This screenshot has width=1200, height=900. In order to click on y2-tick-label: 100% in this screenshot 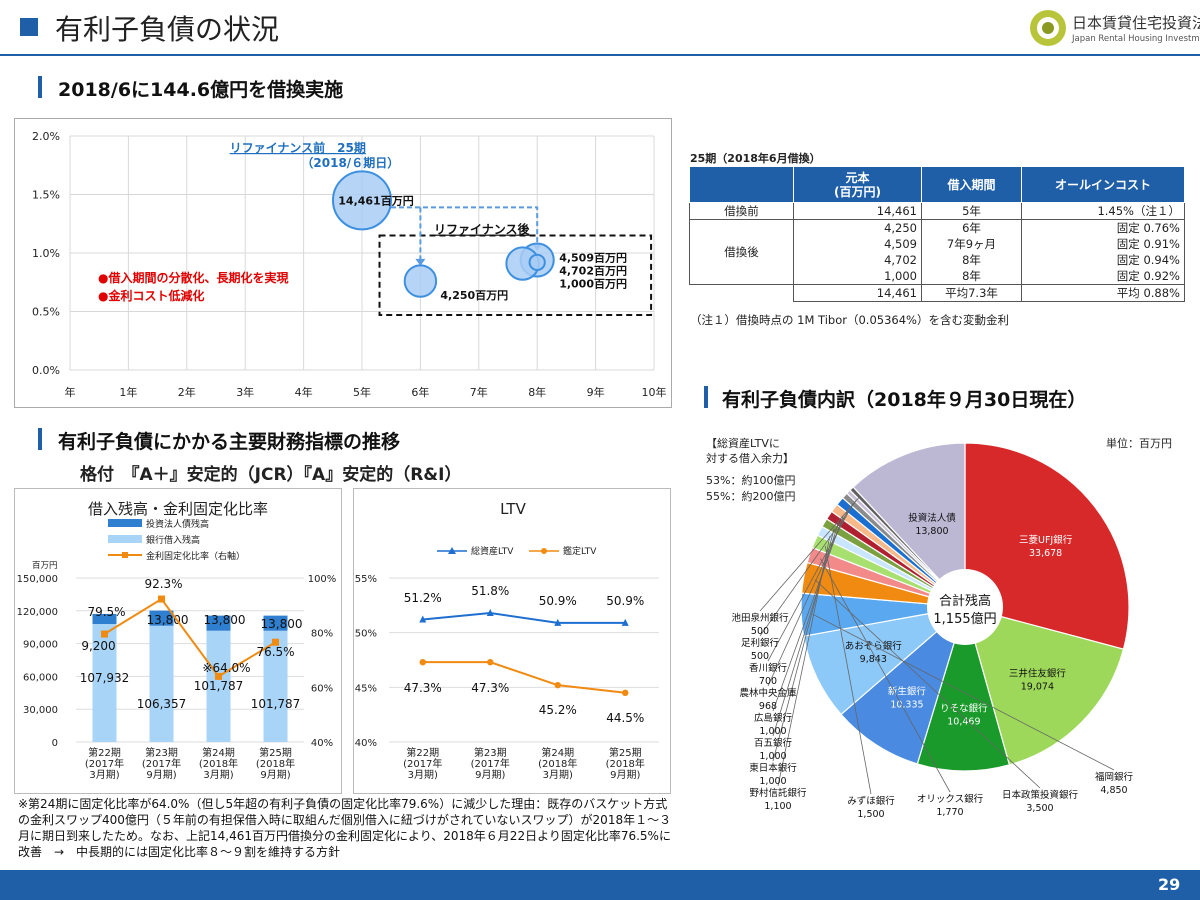, I will do `click(322, 579)`.